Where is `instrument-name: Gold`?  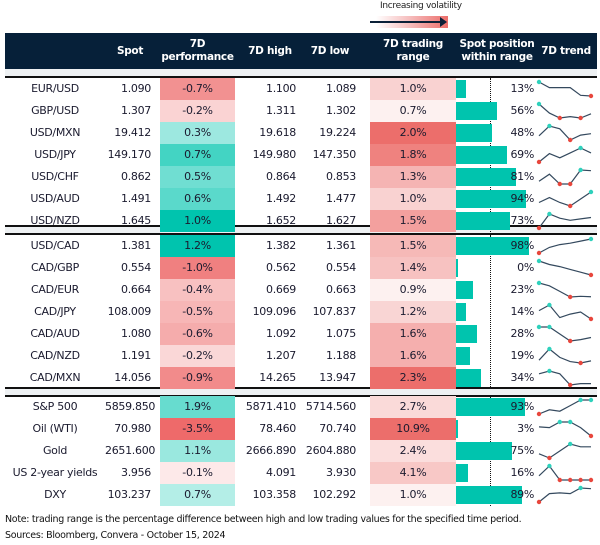
instrument-name: Gold is located at coordinates (55, 450).